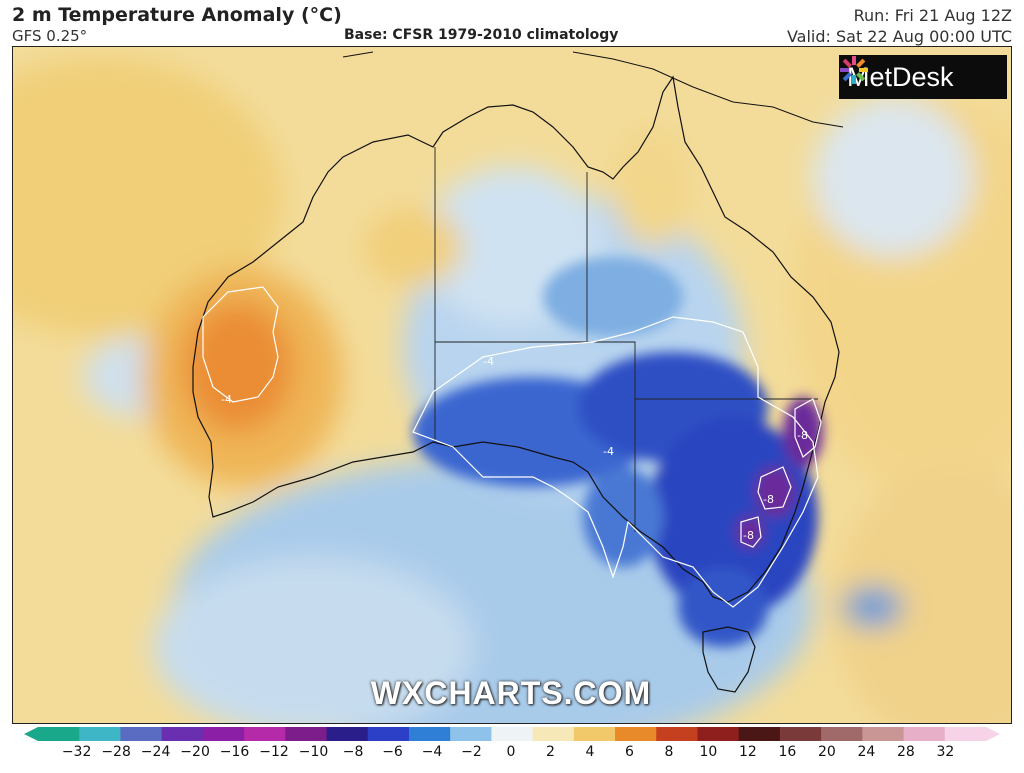 Image resolution: width=1024 pixels, height=773 pixels. Describe the element at coordinates (353, 752) in the screenshot. I see `colorbar-tick-label: −8` at that location.